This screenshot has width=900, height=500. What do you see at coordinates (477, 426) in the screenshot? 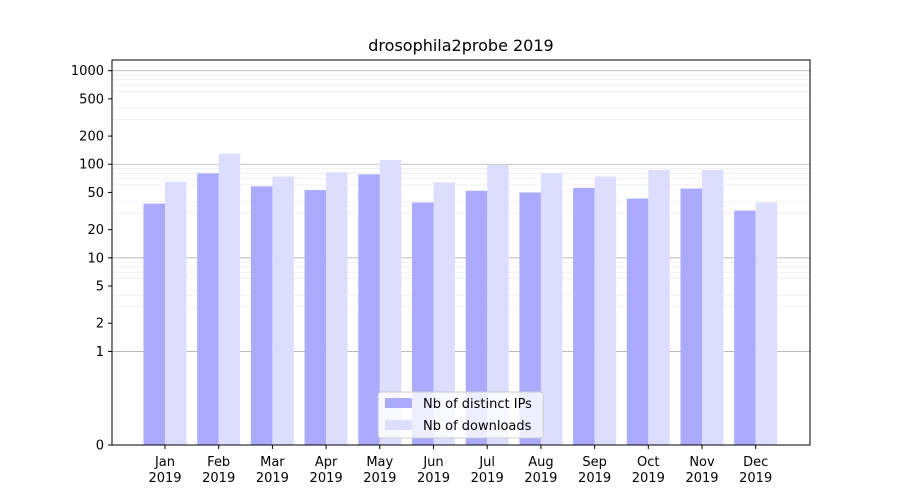
I see `legend-label-downloads: Nb of downloads` at bounding box center [477, 426].